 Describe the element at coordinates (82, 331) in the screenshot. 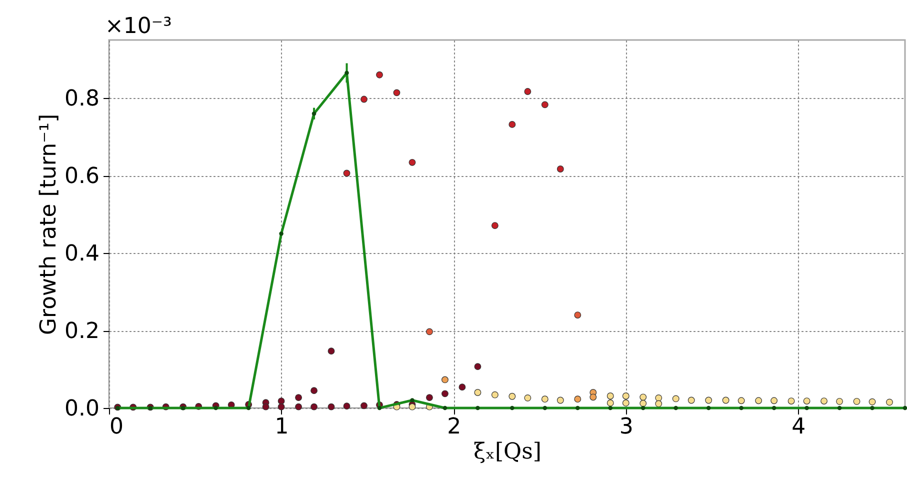

I see `y-tick-label: 0.2` at that location.